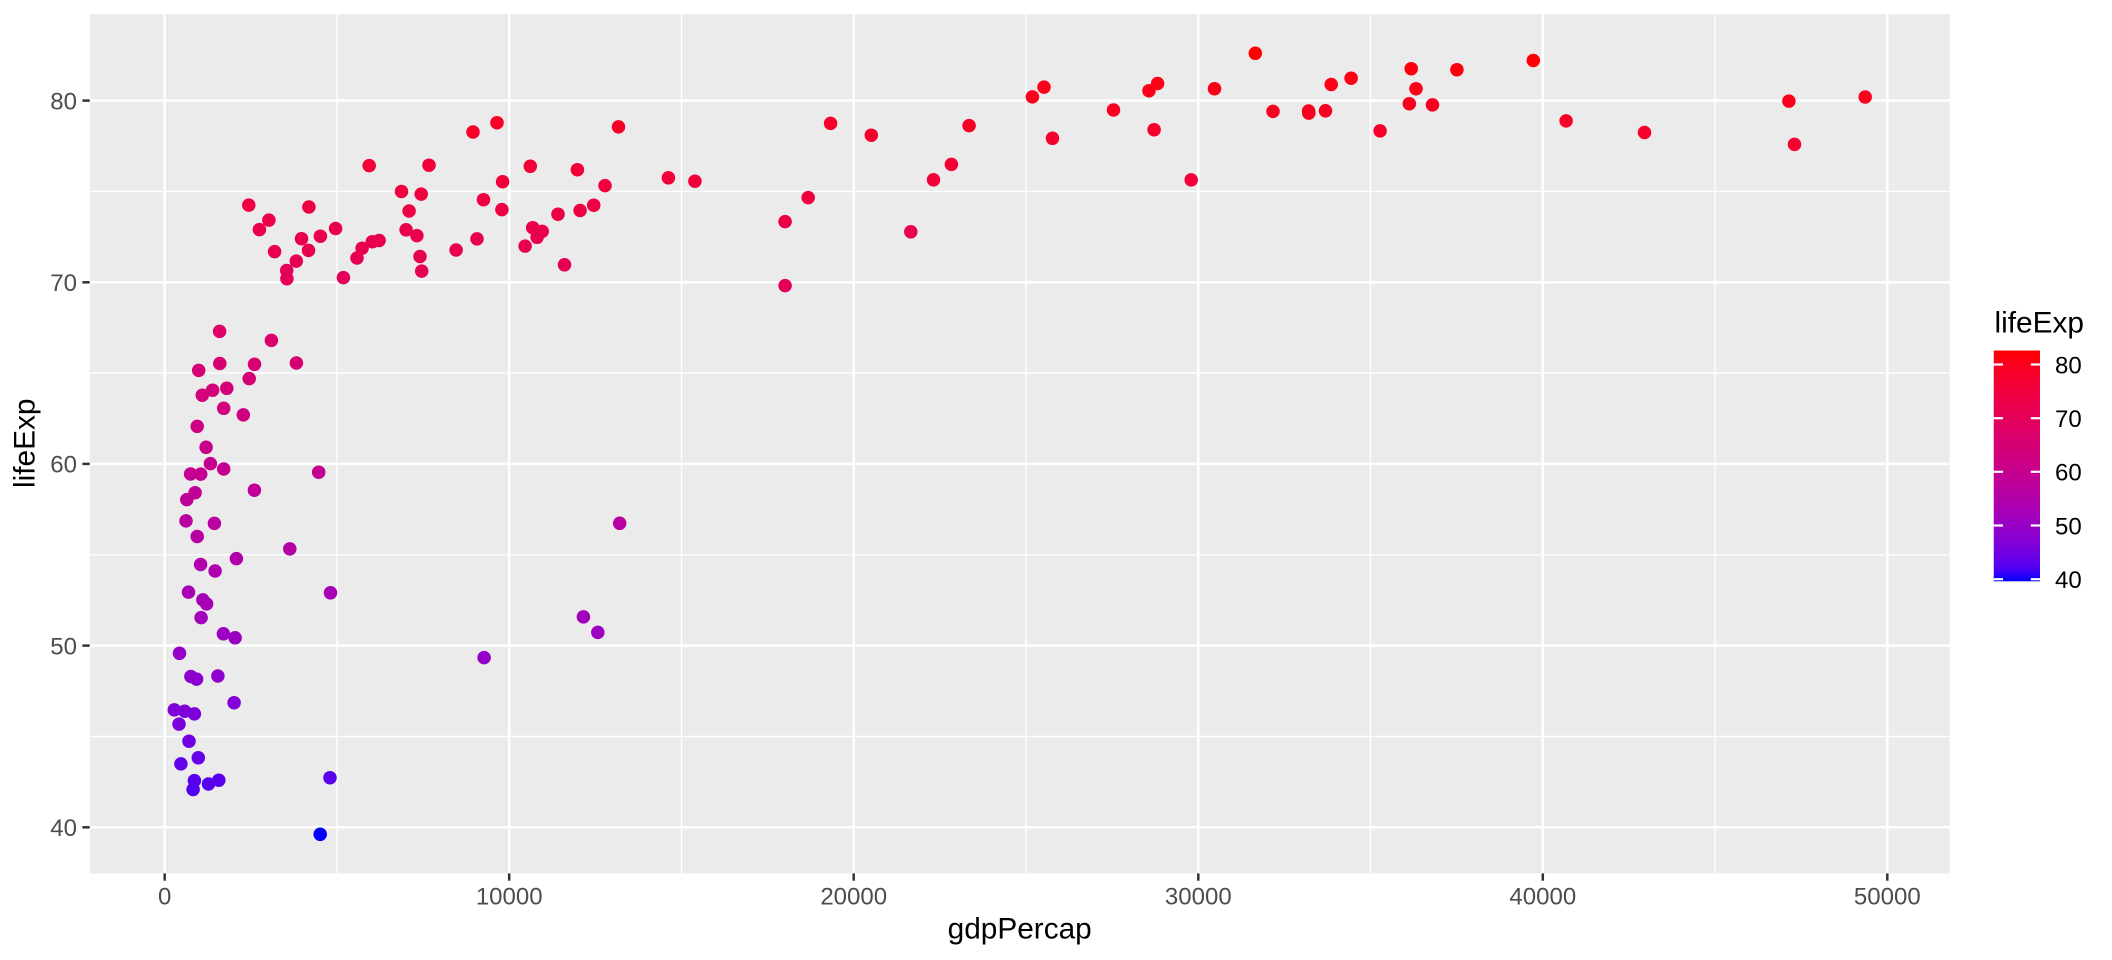 This screenshot has width=2112, height=960. I want to click on svg-text: 0, so click(164, 896).